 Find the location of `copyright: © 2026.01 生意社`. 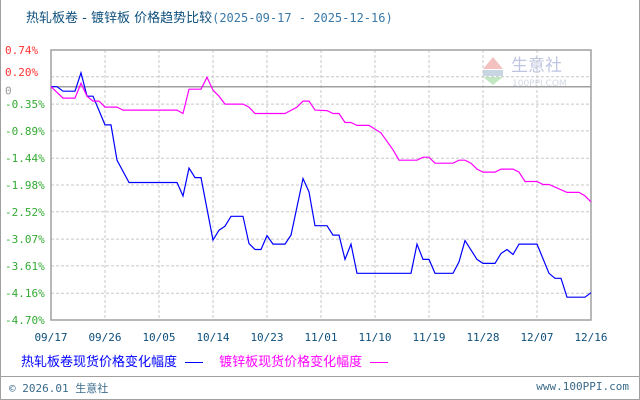

copyright: © 2026.01 生意社 is located at coordinates (59, 388).